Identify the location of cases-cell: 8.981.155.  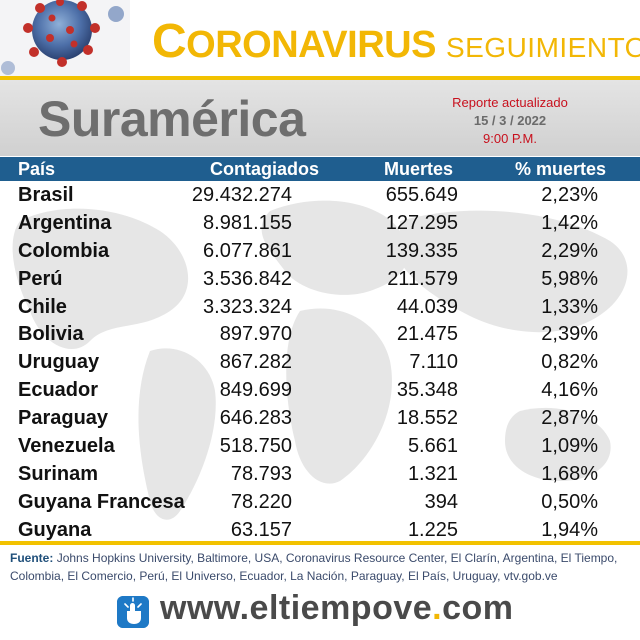
(247, 222).